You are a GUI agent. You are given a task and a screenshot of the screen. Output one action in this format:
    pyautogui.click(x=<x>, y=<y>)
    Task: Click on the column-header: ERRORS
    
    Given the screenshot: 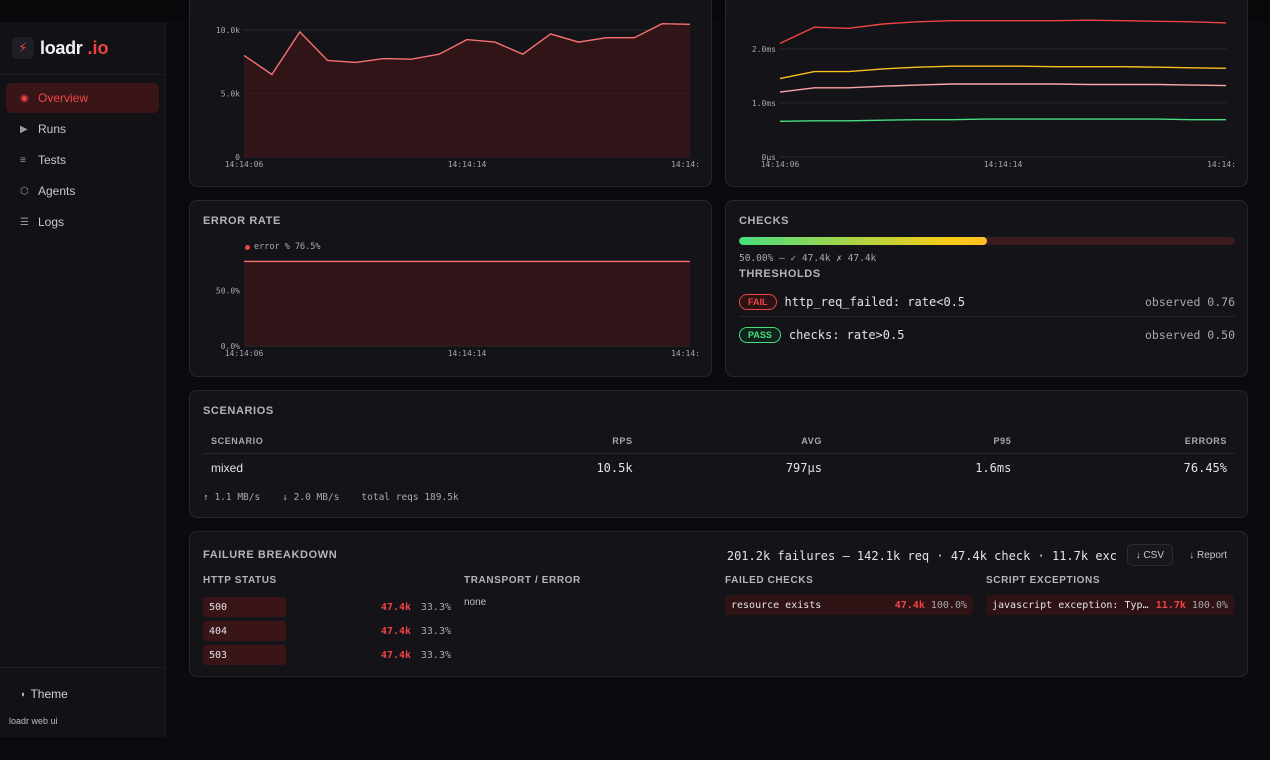 What is the action you would take?
    pyautogui.click(x=1127, y=441)
    